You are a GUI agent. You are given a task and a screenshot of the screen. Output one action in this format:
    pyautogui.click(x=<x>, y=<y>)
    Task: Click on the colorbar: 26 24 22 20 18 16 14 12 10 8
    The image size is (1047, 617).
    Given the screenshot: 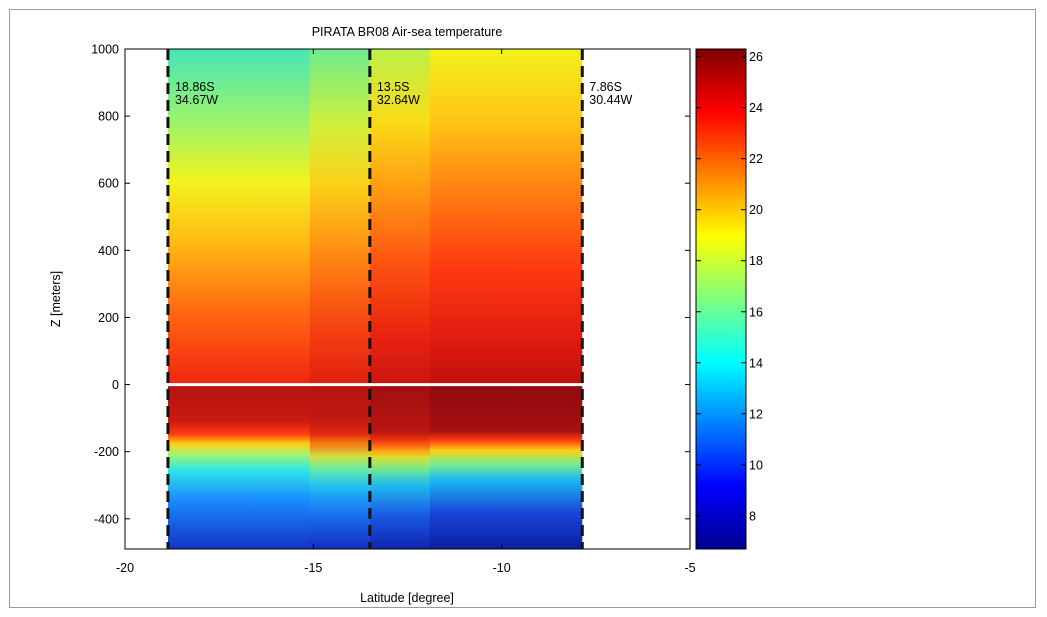 What is the action you would take?
    pyautogui.click(x=729, y=299)
    